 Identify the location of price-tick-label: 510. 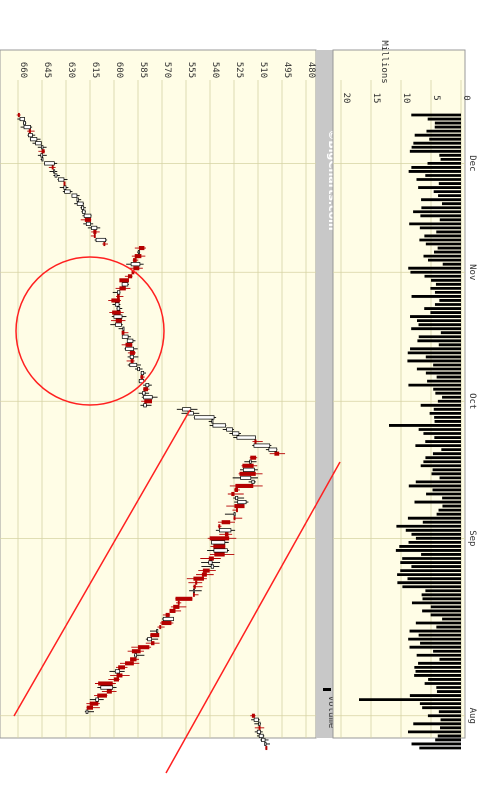
(263, 70).